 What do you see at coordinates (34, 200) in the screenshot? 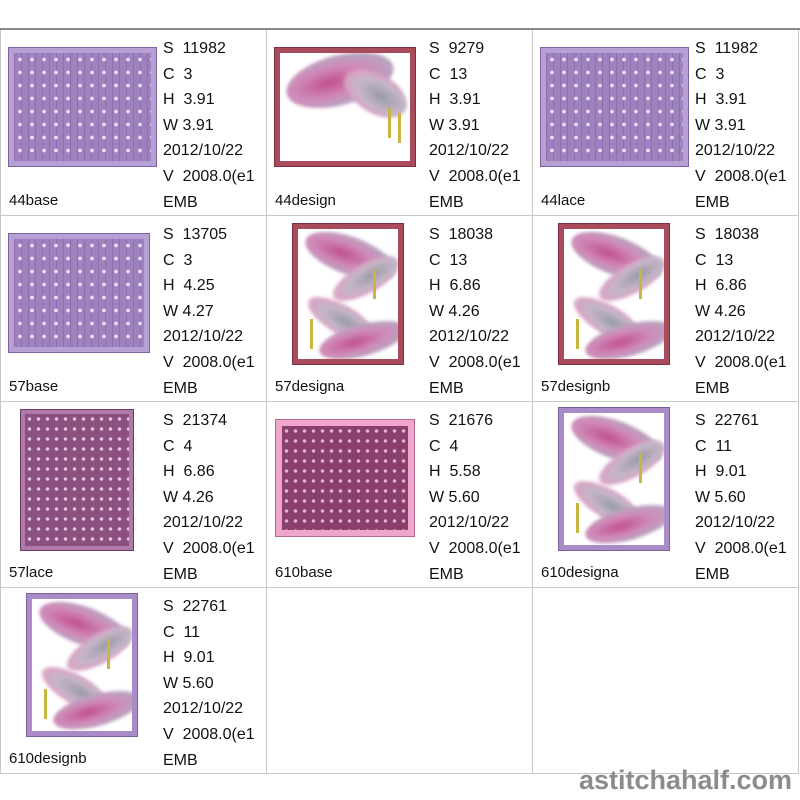
I see `file-name: 44base` at bounding box center [34, 200].